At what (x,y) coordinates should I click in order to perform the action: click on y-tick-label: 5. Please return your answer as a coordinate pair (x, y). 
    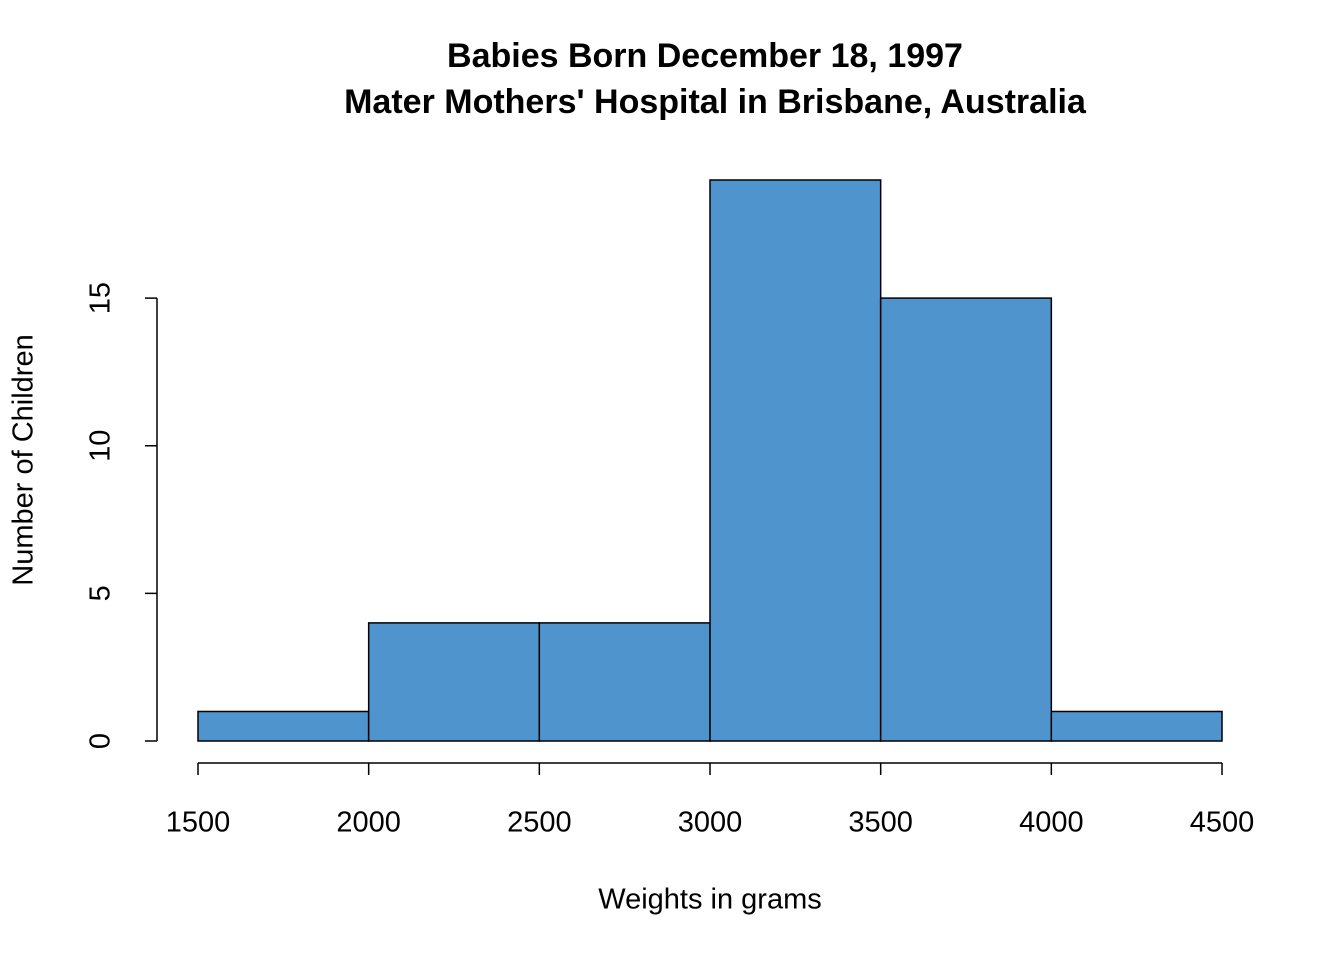
    Looking at the image, I should click on (101, 593).